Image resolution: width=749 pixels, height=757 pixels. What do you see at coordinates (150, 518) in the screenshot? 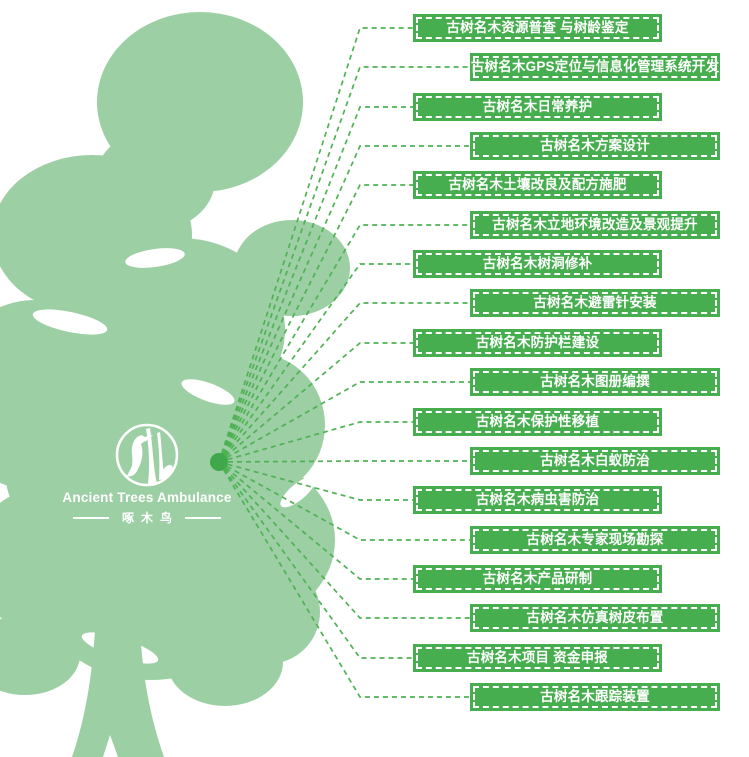
I see `logo-title-zh: 啄木鸟` at bounding box center [150, 518].